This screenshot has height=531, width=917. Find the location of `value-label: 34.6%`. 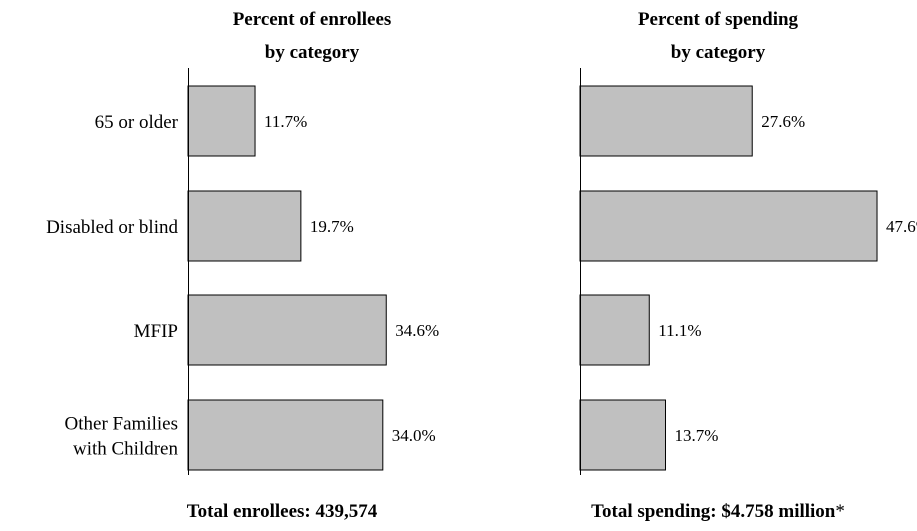

value-label: 34.6% is located at coordinates (417, 330).